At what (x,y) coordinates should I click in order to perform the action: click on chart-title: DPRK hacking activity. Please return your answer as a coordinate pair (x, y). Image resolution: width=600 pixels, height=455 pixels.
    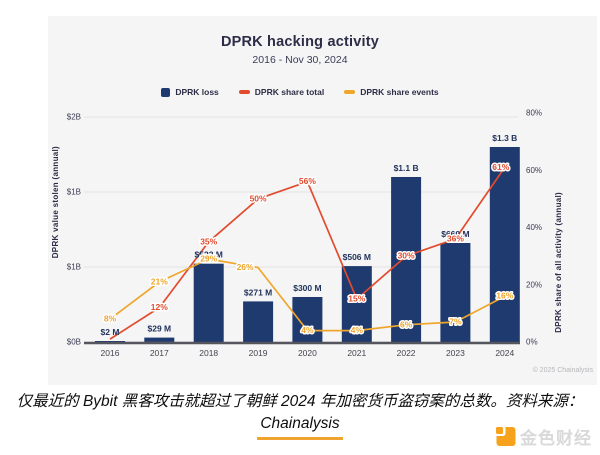
    Looking at the image, I should click on (300, 42).